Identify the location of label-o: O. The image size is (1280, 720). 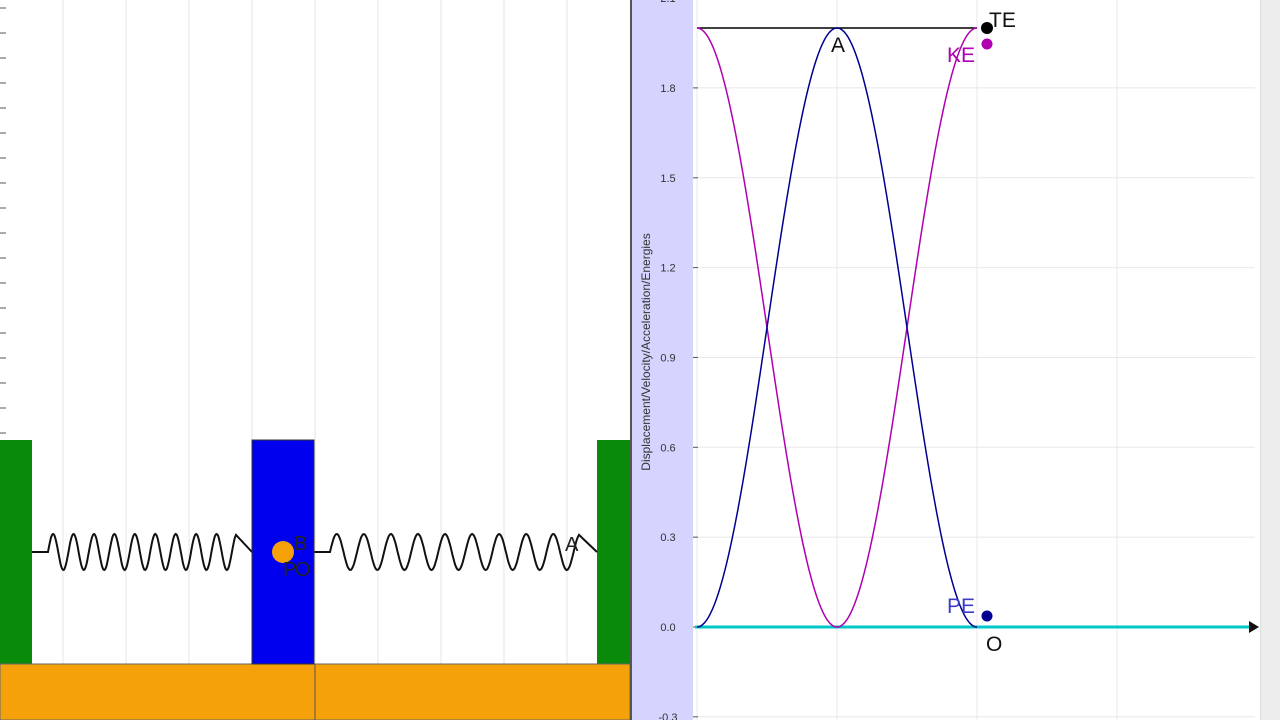
(303, 570).